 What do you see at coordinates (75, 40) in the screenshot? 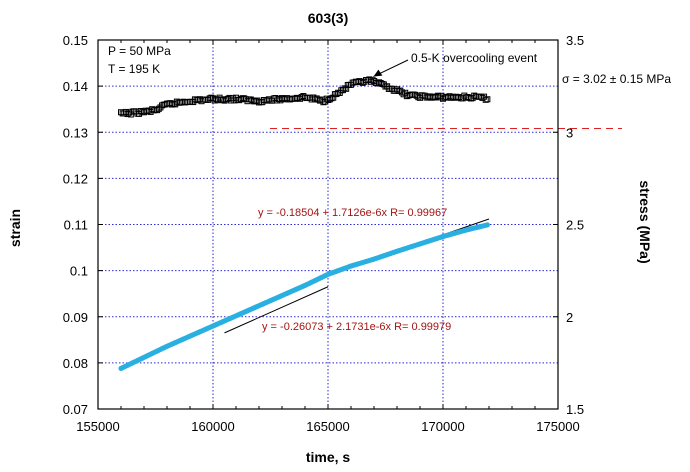
I see `y-left-tick-label: 0.15` at bounding box center [75, 40].